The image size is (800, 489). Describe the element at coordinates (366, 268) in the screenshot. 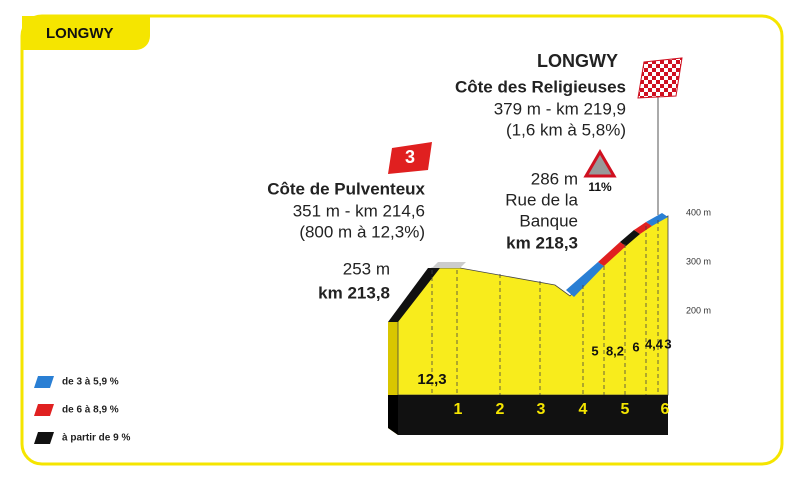

I see `altitude: 253 m` at that location.